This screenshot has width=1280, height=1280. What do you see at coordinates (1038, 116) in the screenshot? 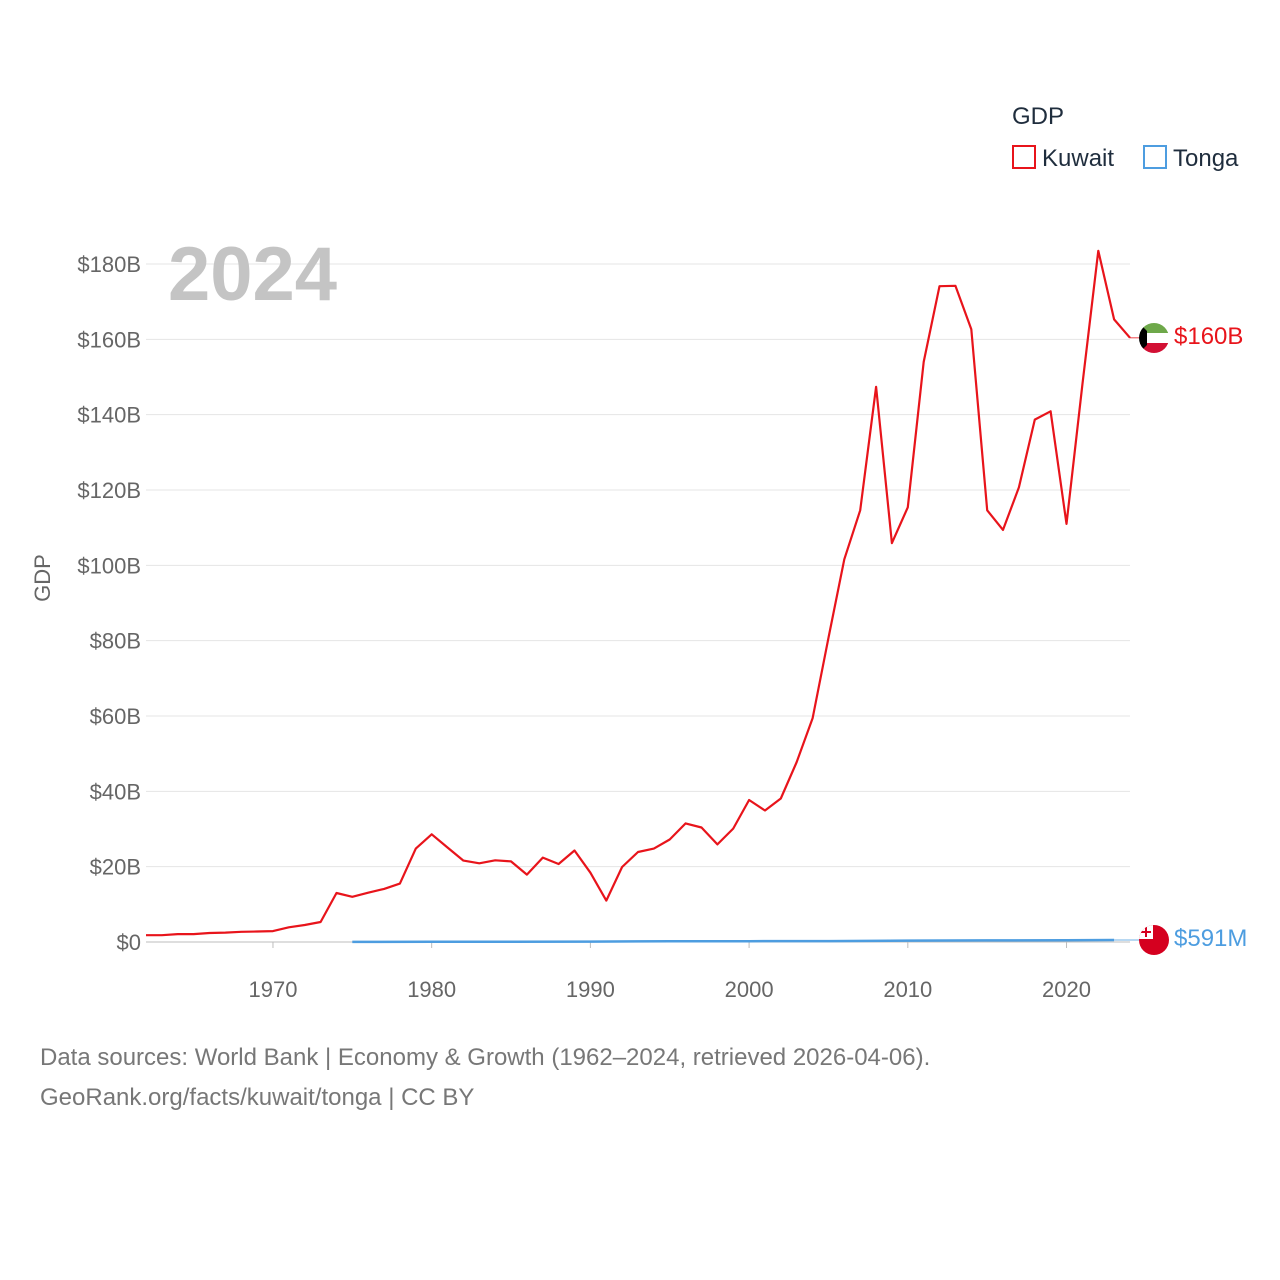
I see `legend-title: GDP` at bounding box center [1038, 116].